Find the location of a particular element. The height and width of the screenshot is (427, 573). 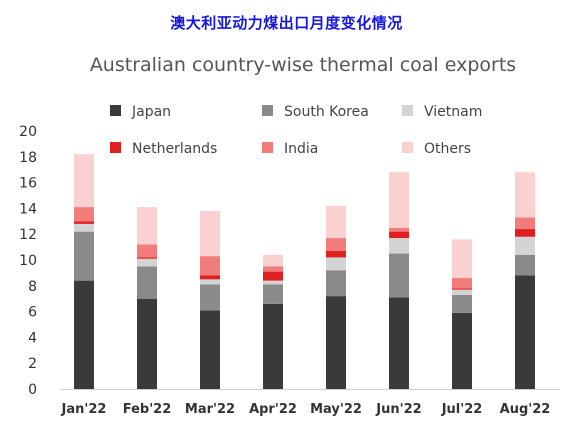

x-tick-label: Jun'22 is located at coordinates (398, 409).